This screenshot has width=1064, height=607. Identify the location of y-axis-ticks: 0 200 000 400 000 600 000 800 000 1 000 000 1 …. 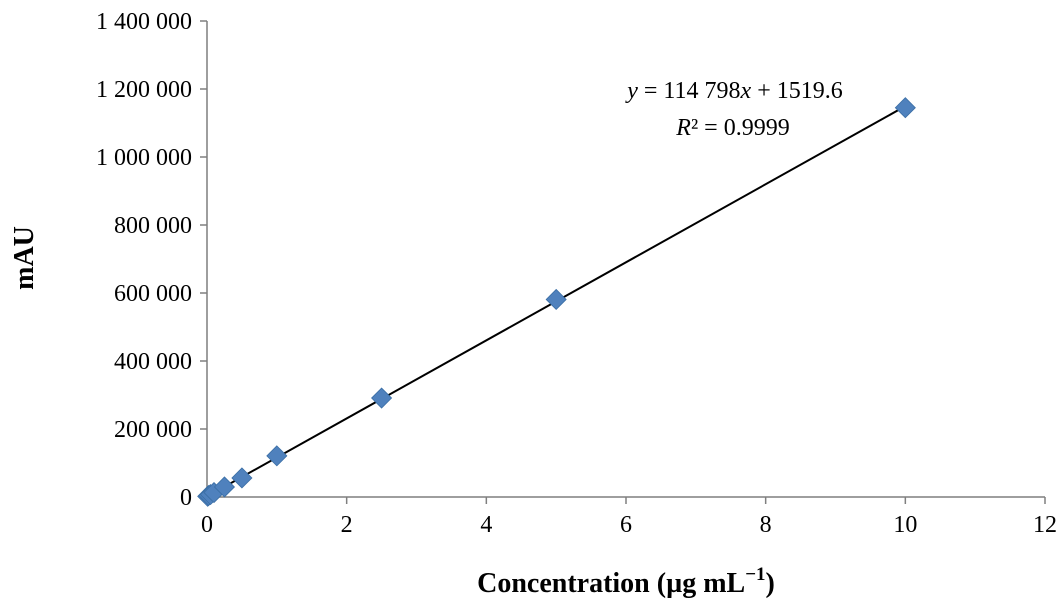
(151, 260).